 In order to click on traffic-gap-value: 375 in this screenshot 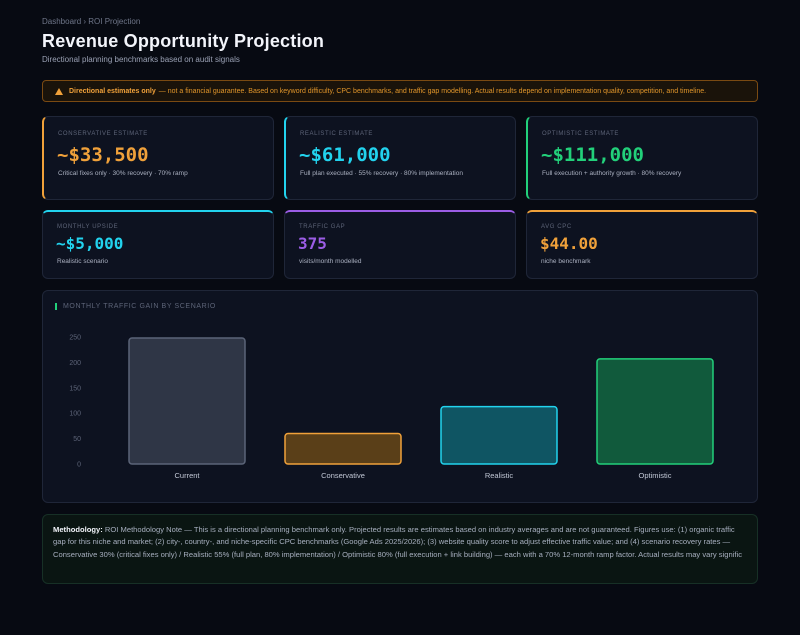, I will do `click(312, 243)`.